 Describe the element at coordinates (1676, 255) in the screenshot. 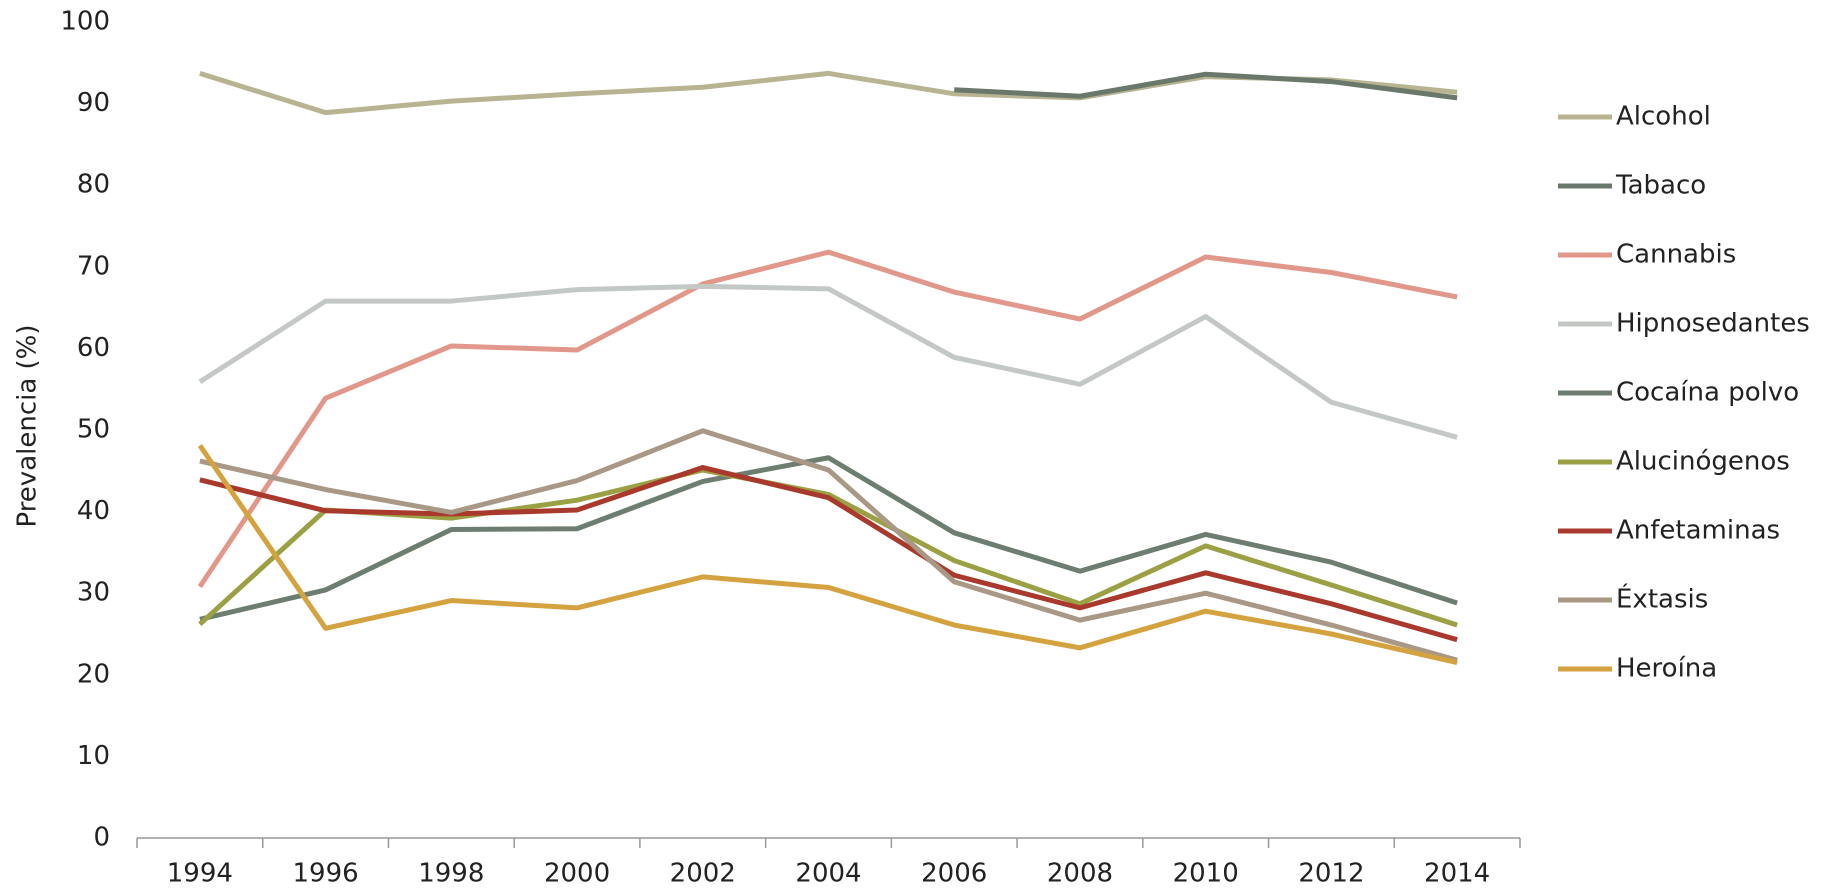

I see `legend-label: Cannabis` at that location.